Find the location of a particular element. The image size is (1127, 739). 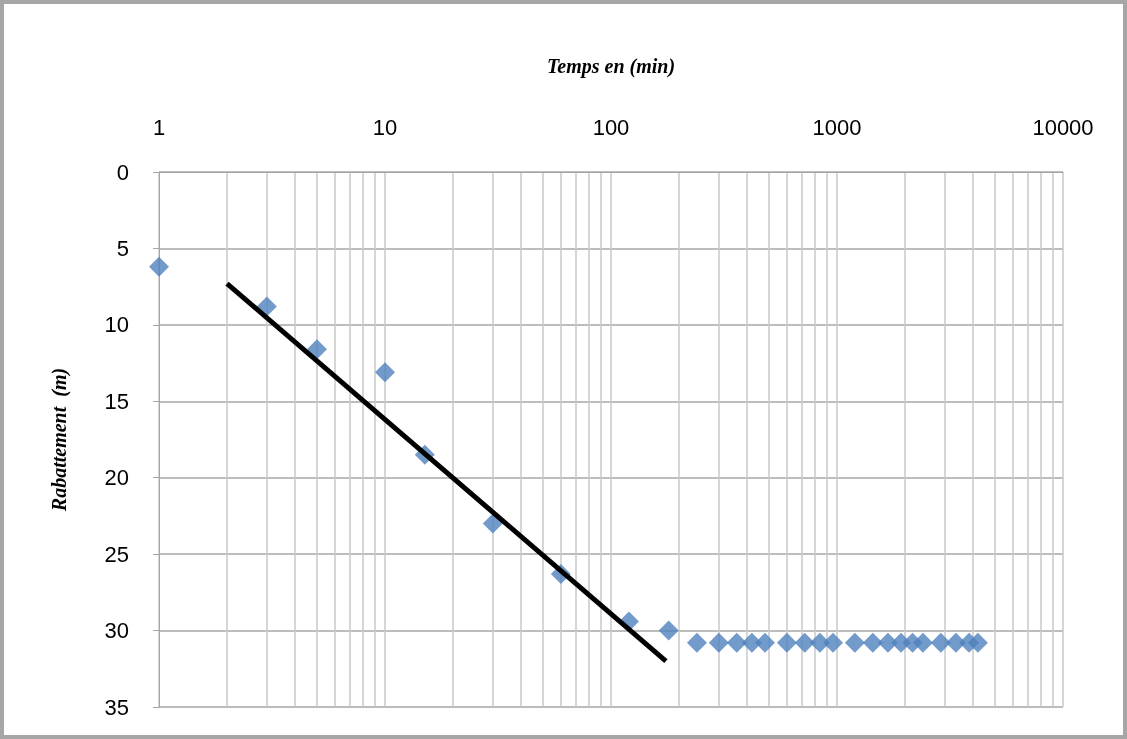

x-tick-label: 10000 is located at coordinates (1063, 127).